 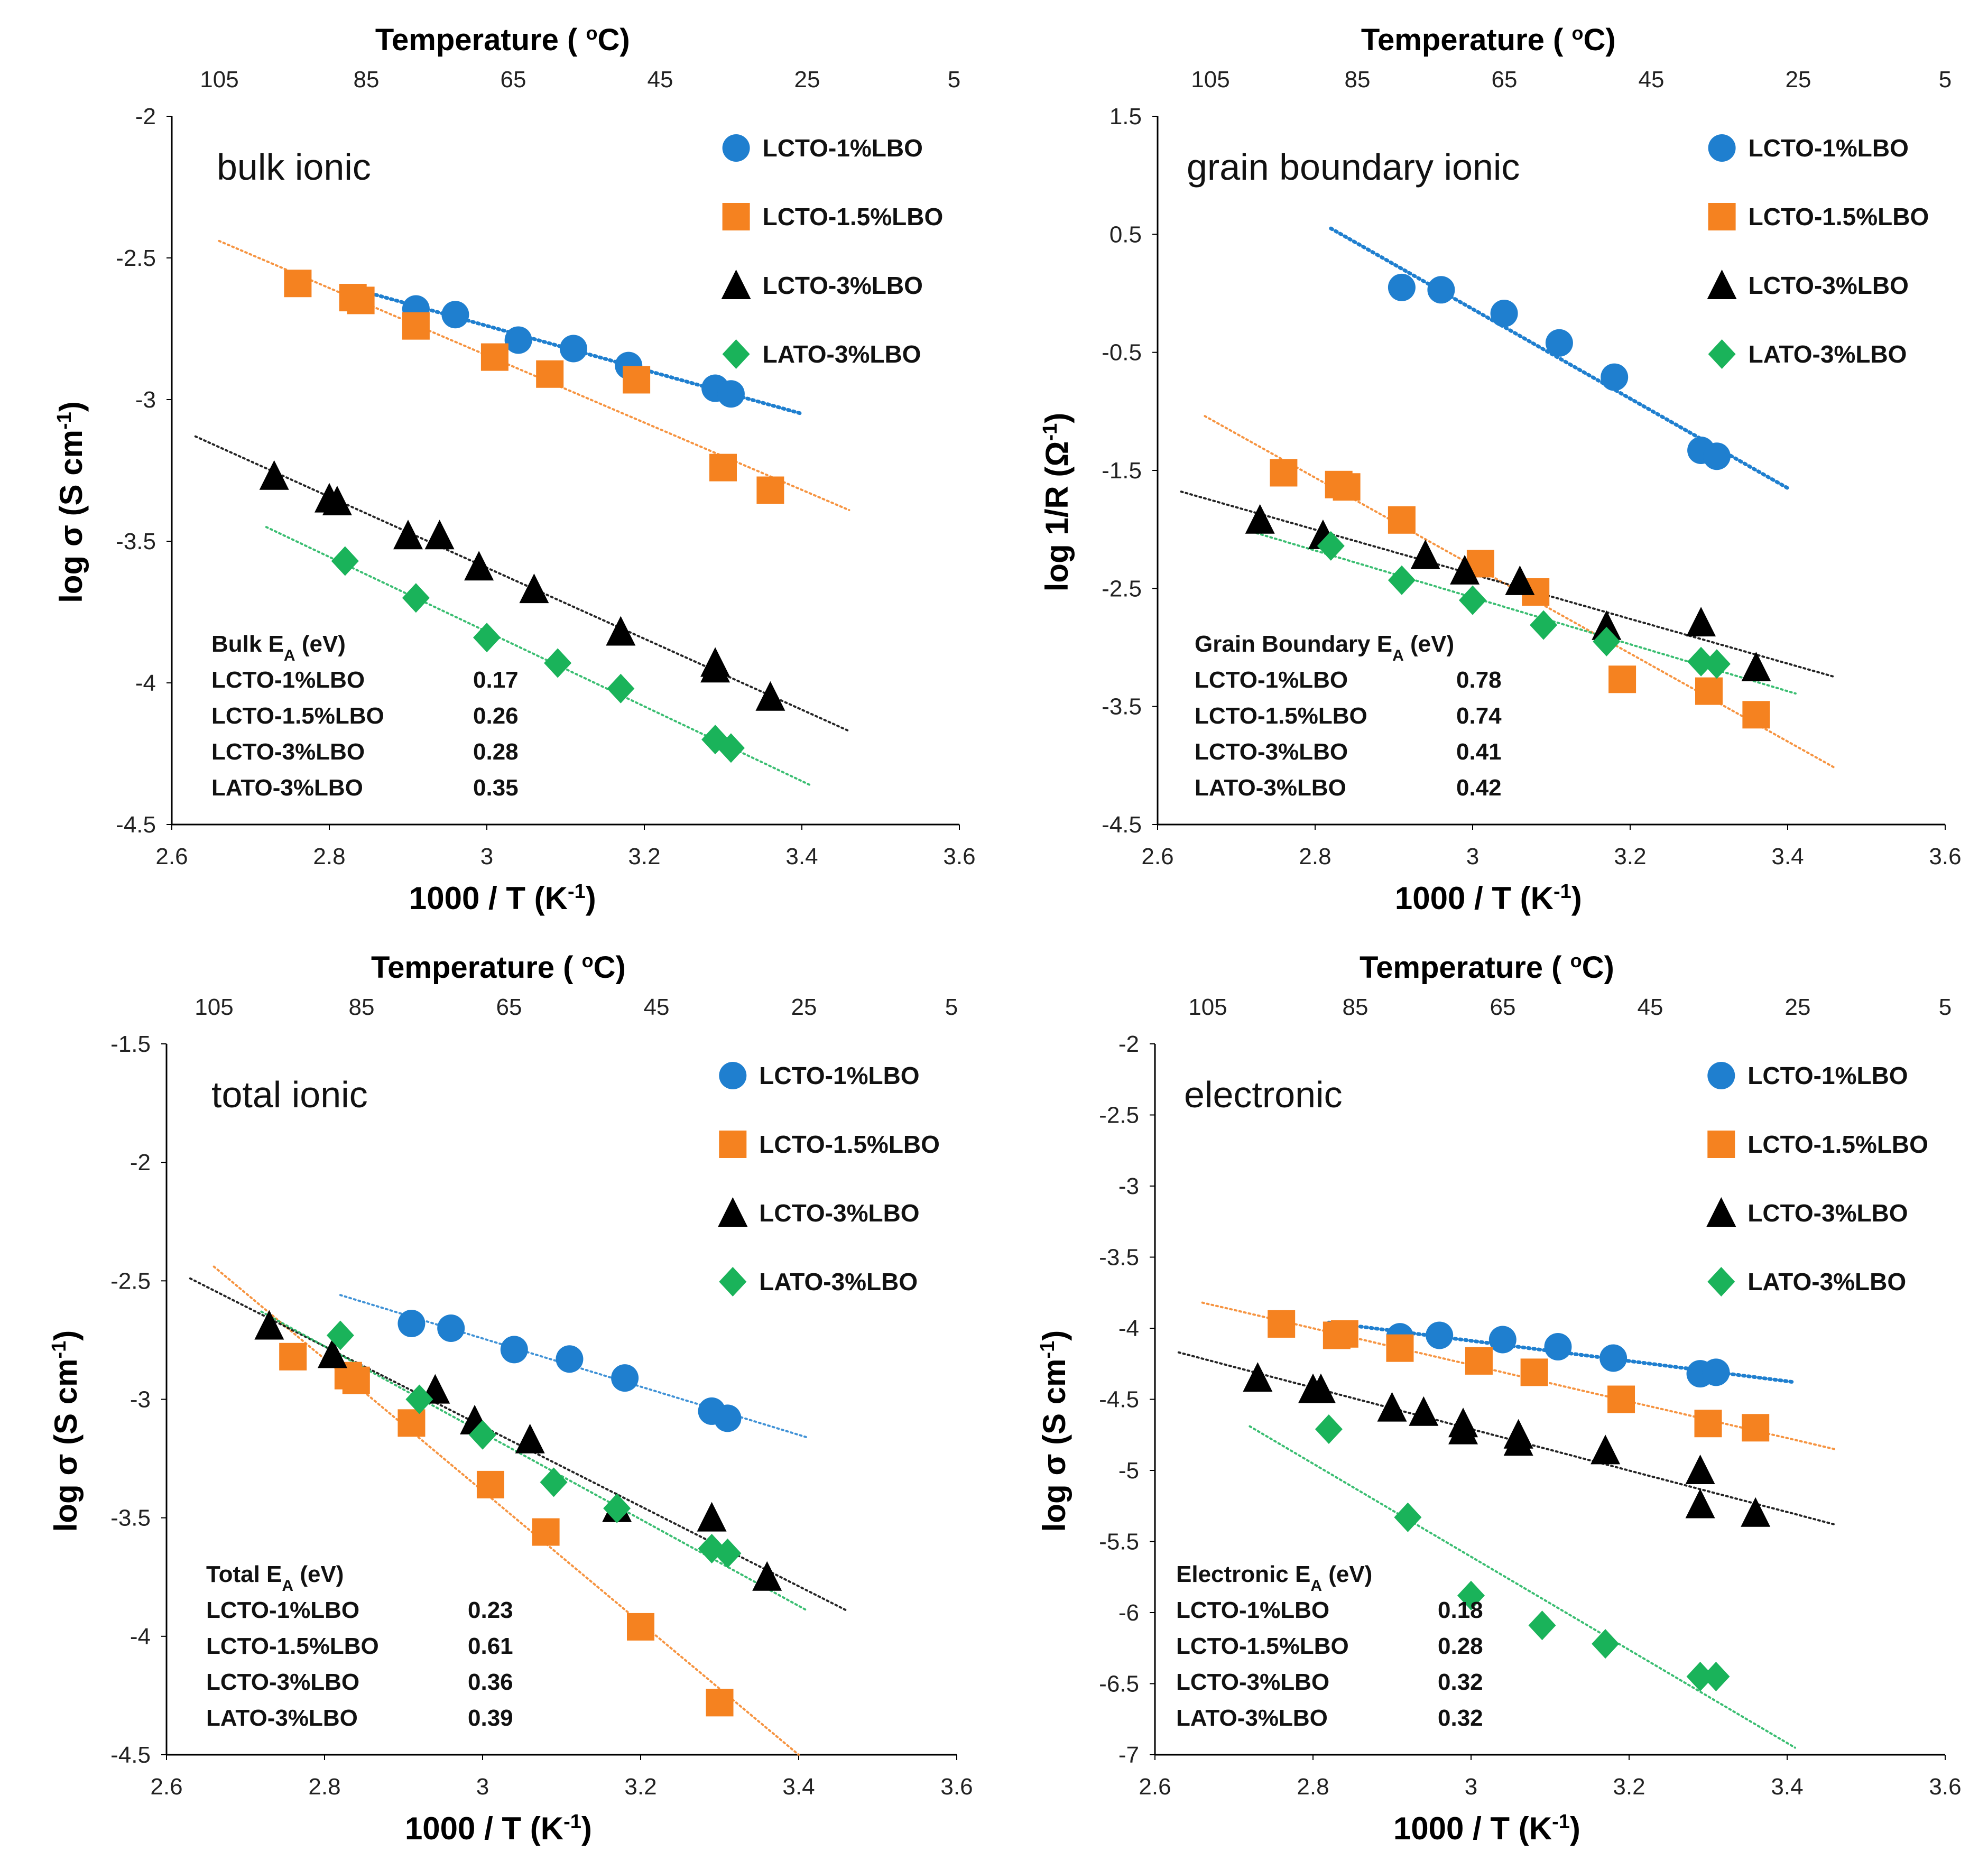 What do you see at coordinates (1518, 1375) in the screenshot?
I see `fit-line-lcto-1-5-lbo` at bounding box center [1518, 1375].